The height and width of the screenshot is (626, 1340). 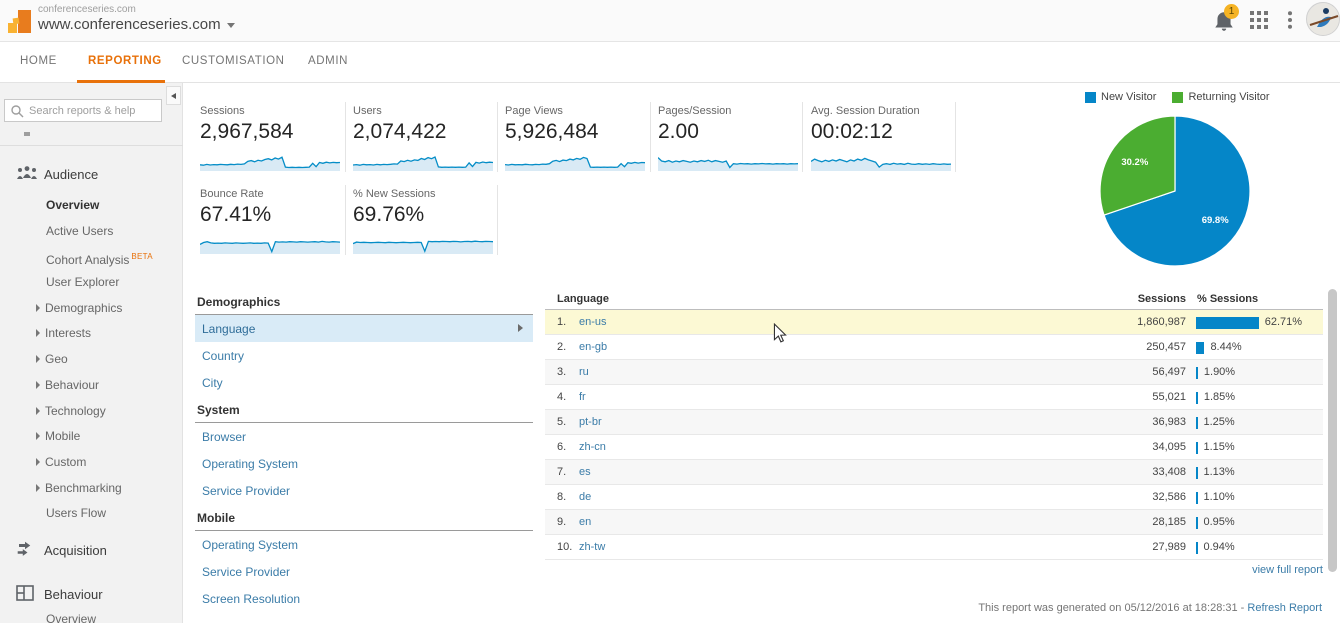 What do you see at coordinates (91, 206) in the screenshot?
I see `sidebar-item-overview: Overview` at bounding box center [91, 206].